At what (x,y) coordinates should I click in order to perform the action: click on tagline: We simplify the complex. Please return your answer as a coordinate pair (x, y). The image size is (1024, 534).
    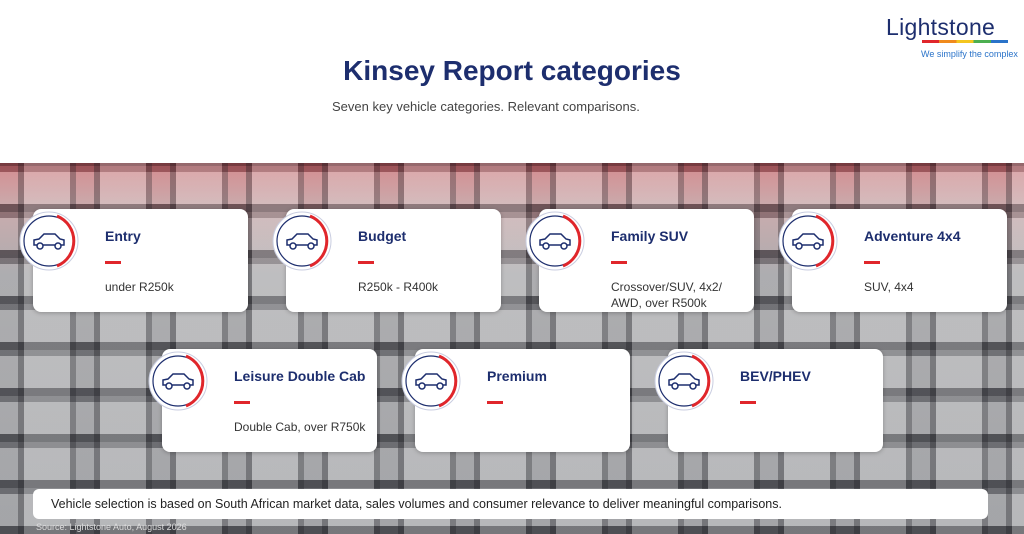
    Looking at the image, I should click on (969, 54).